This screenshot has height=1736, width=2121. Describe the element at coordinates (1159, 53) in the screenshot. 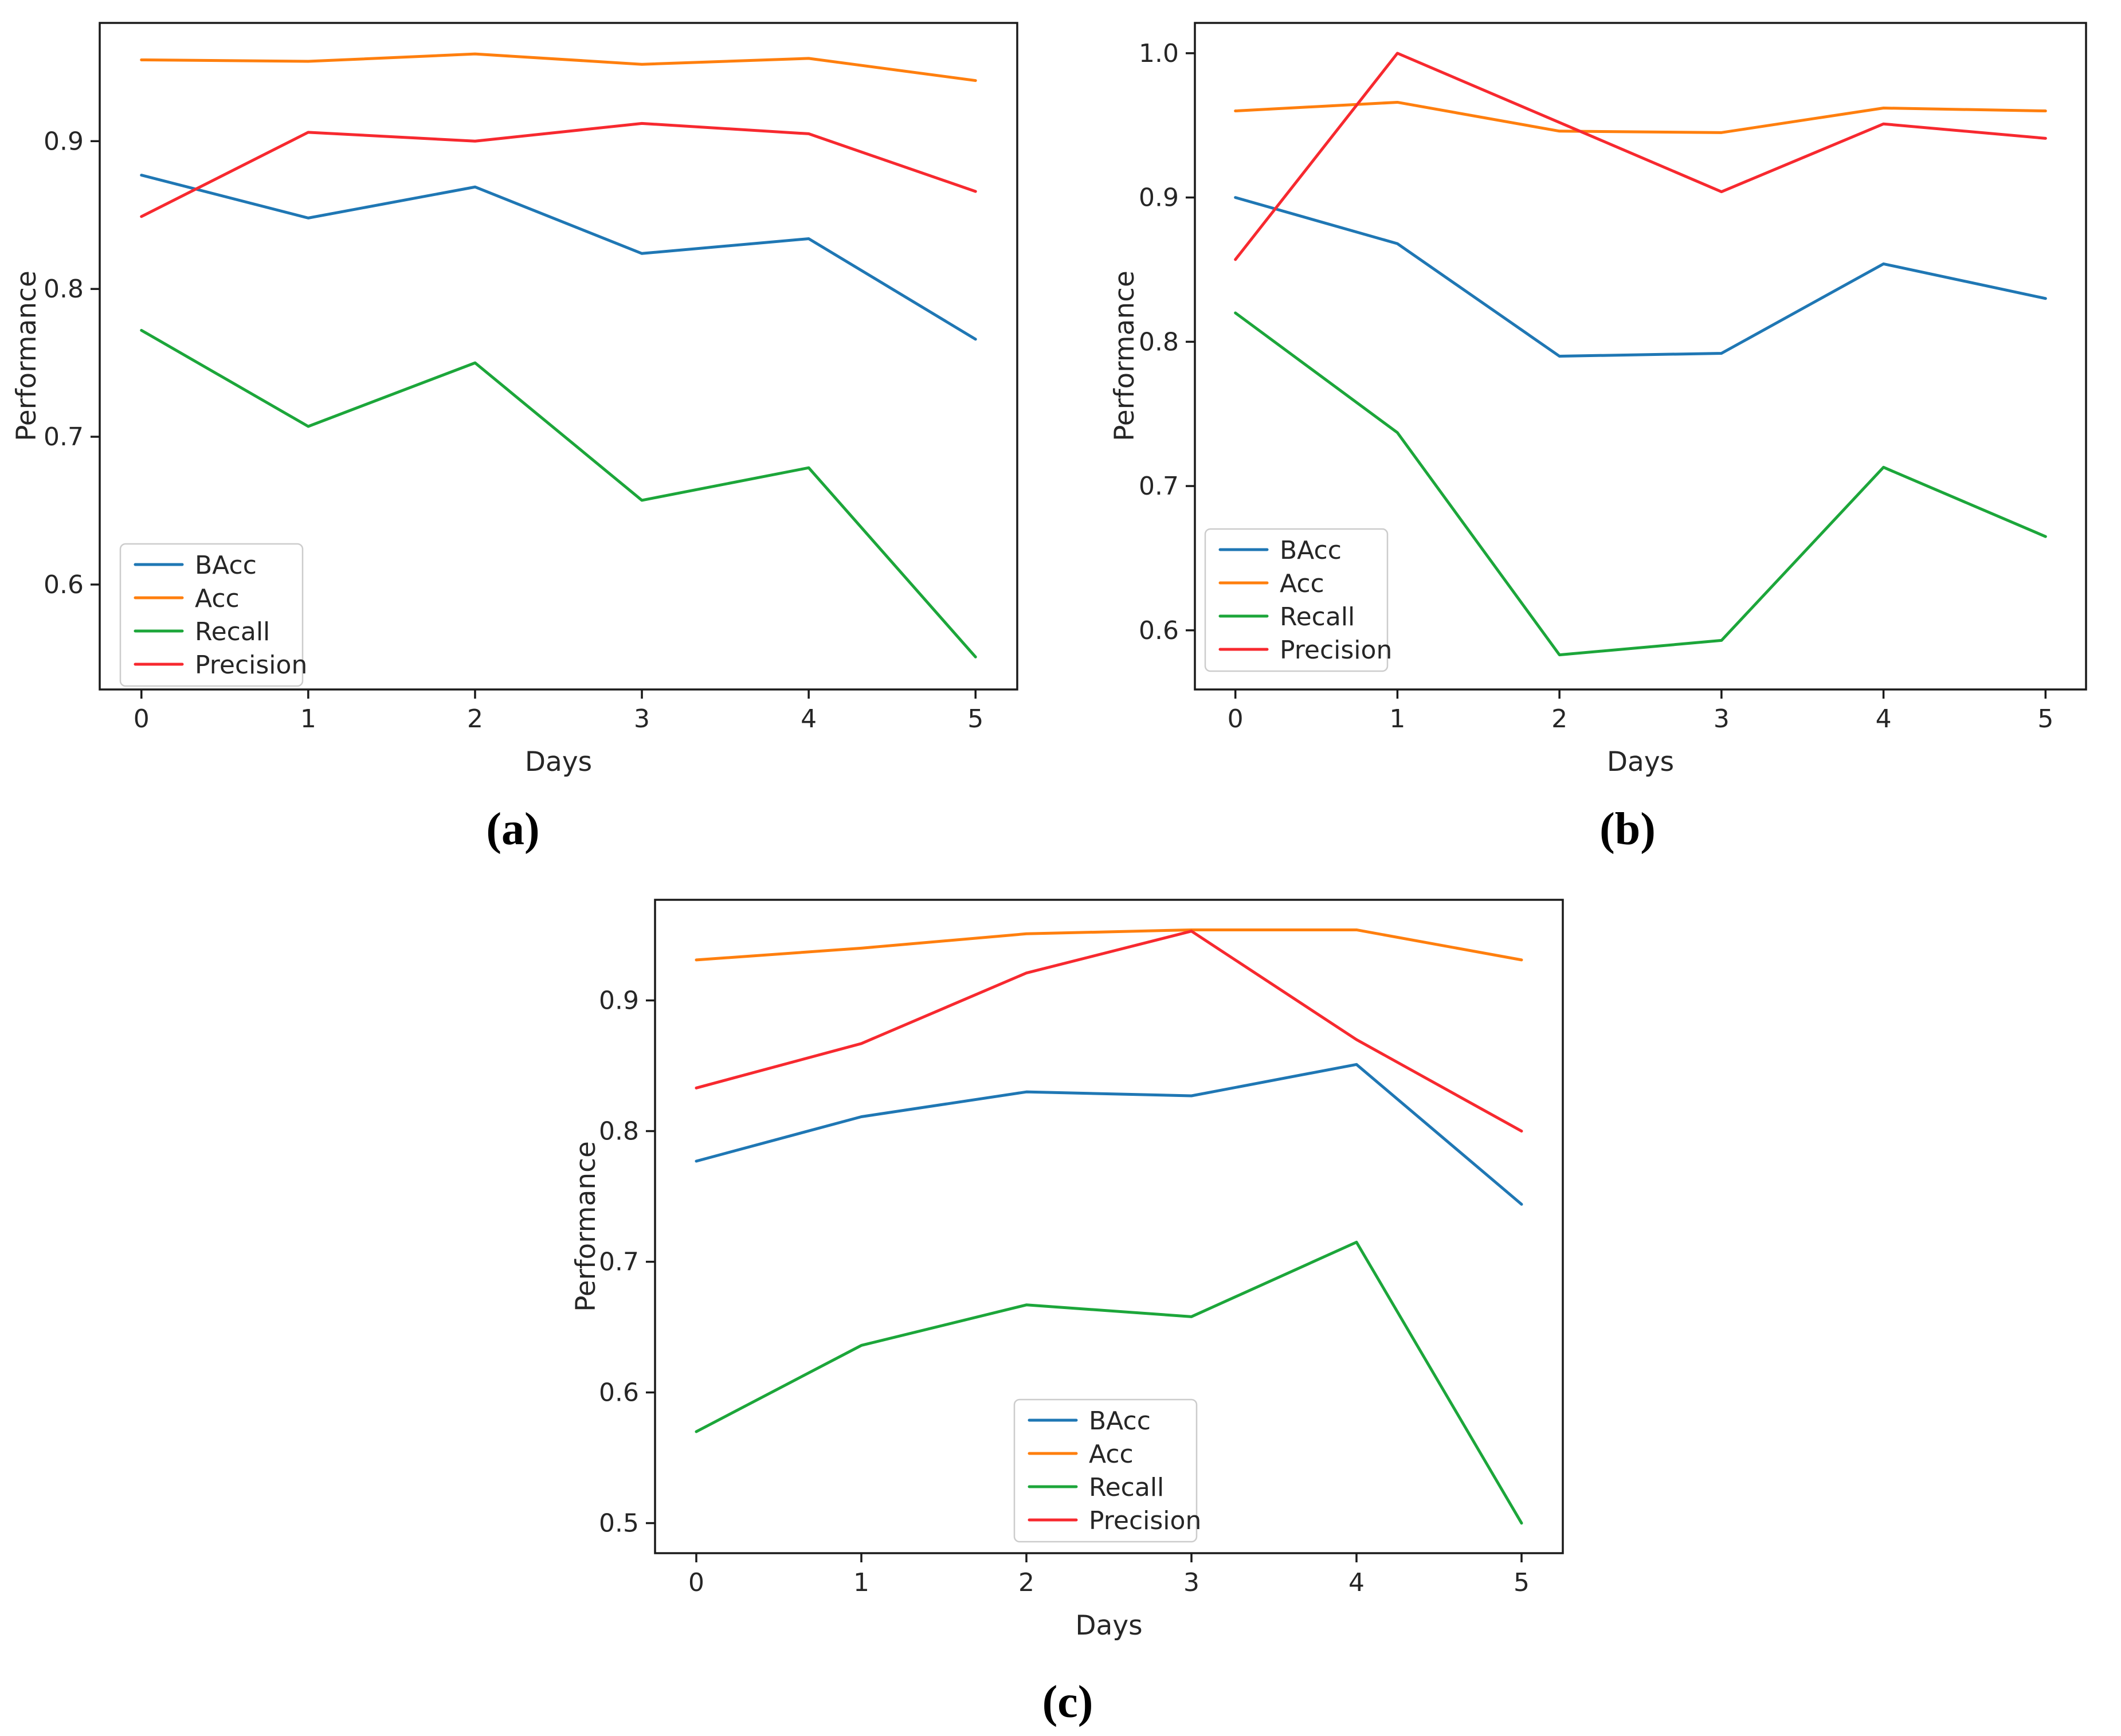

I see `y-tick-label: 1.0` at that location.